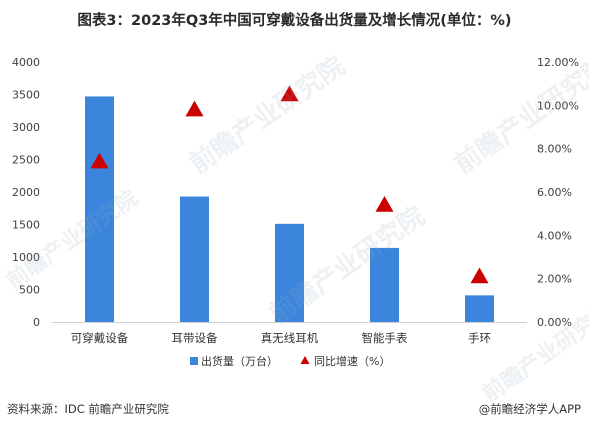 The image size is (589, 429). What do you see at coordinates (558, 62) in the screenshot?
I see `y-right-tick-label: 12.00%` at bounding box center [558, 62].